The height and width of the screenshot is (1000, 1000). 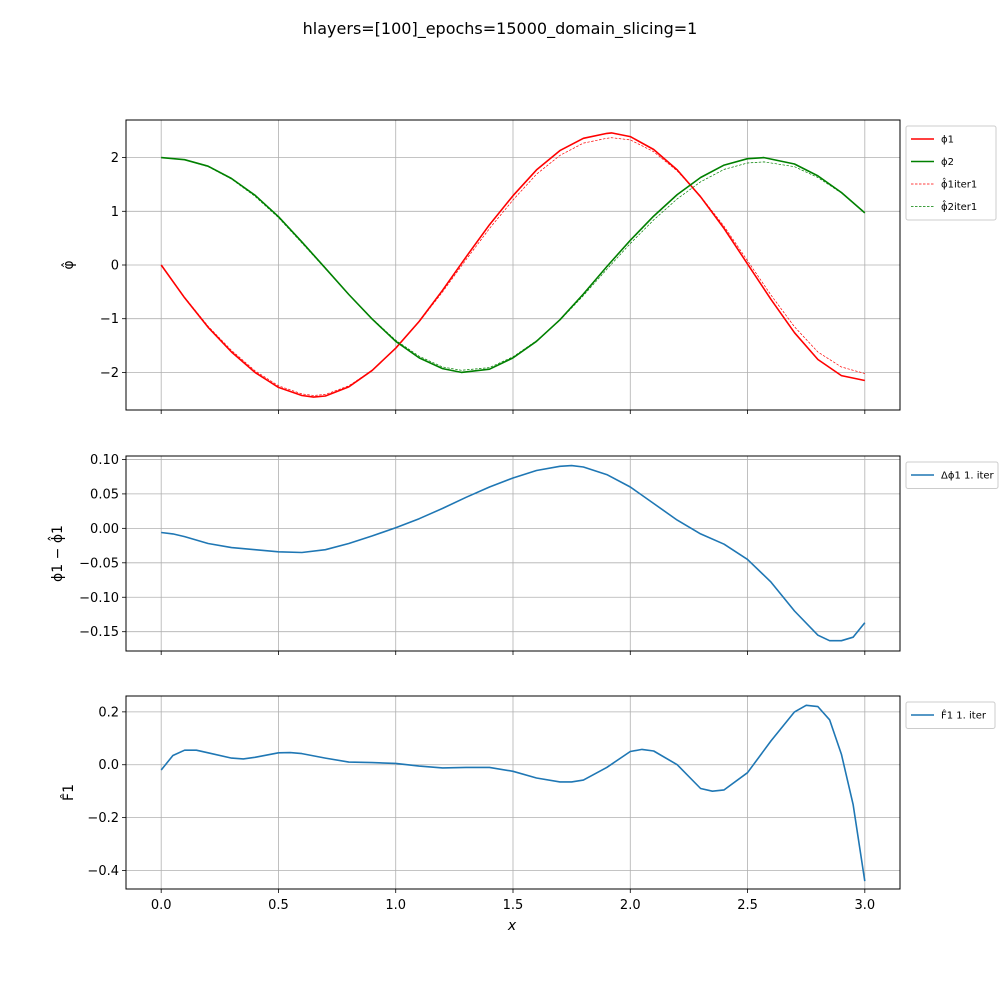 What do you see at coordinates (99, 632) in the screenshot?
I see `y-tick-label: −0.15` at bounding box center [99, 632].